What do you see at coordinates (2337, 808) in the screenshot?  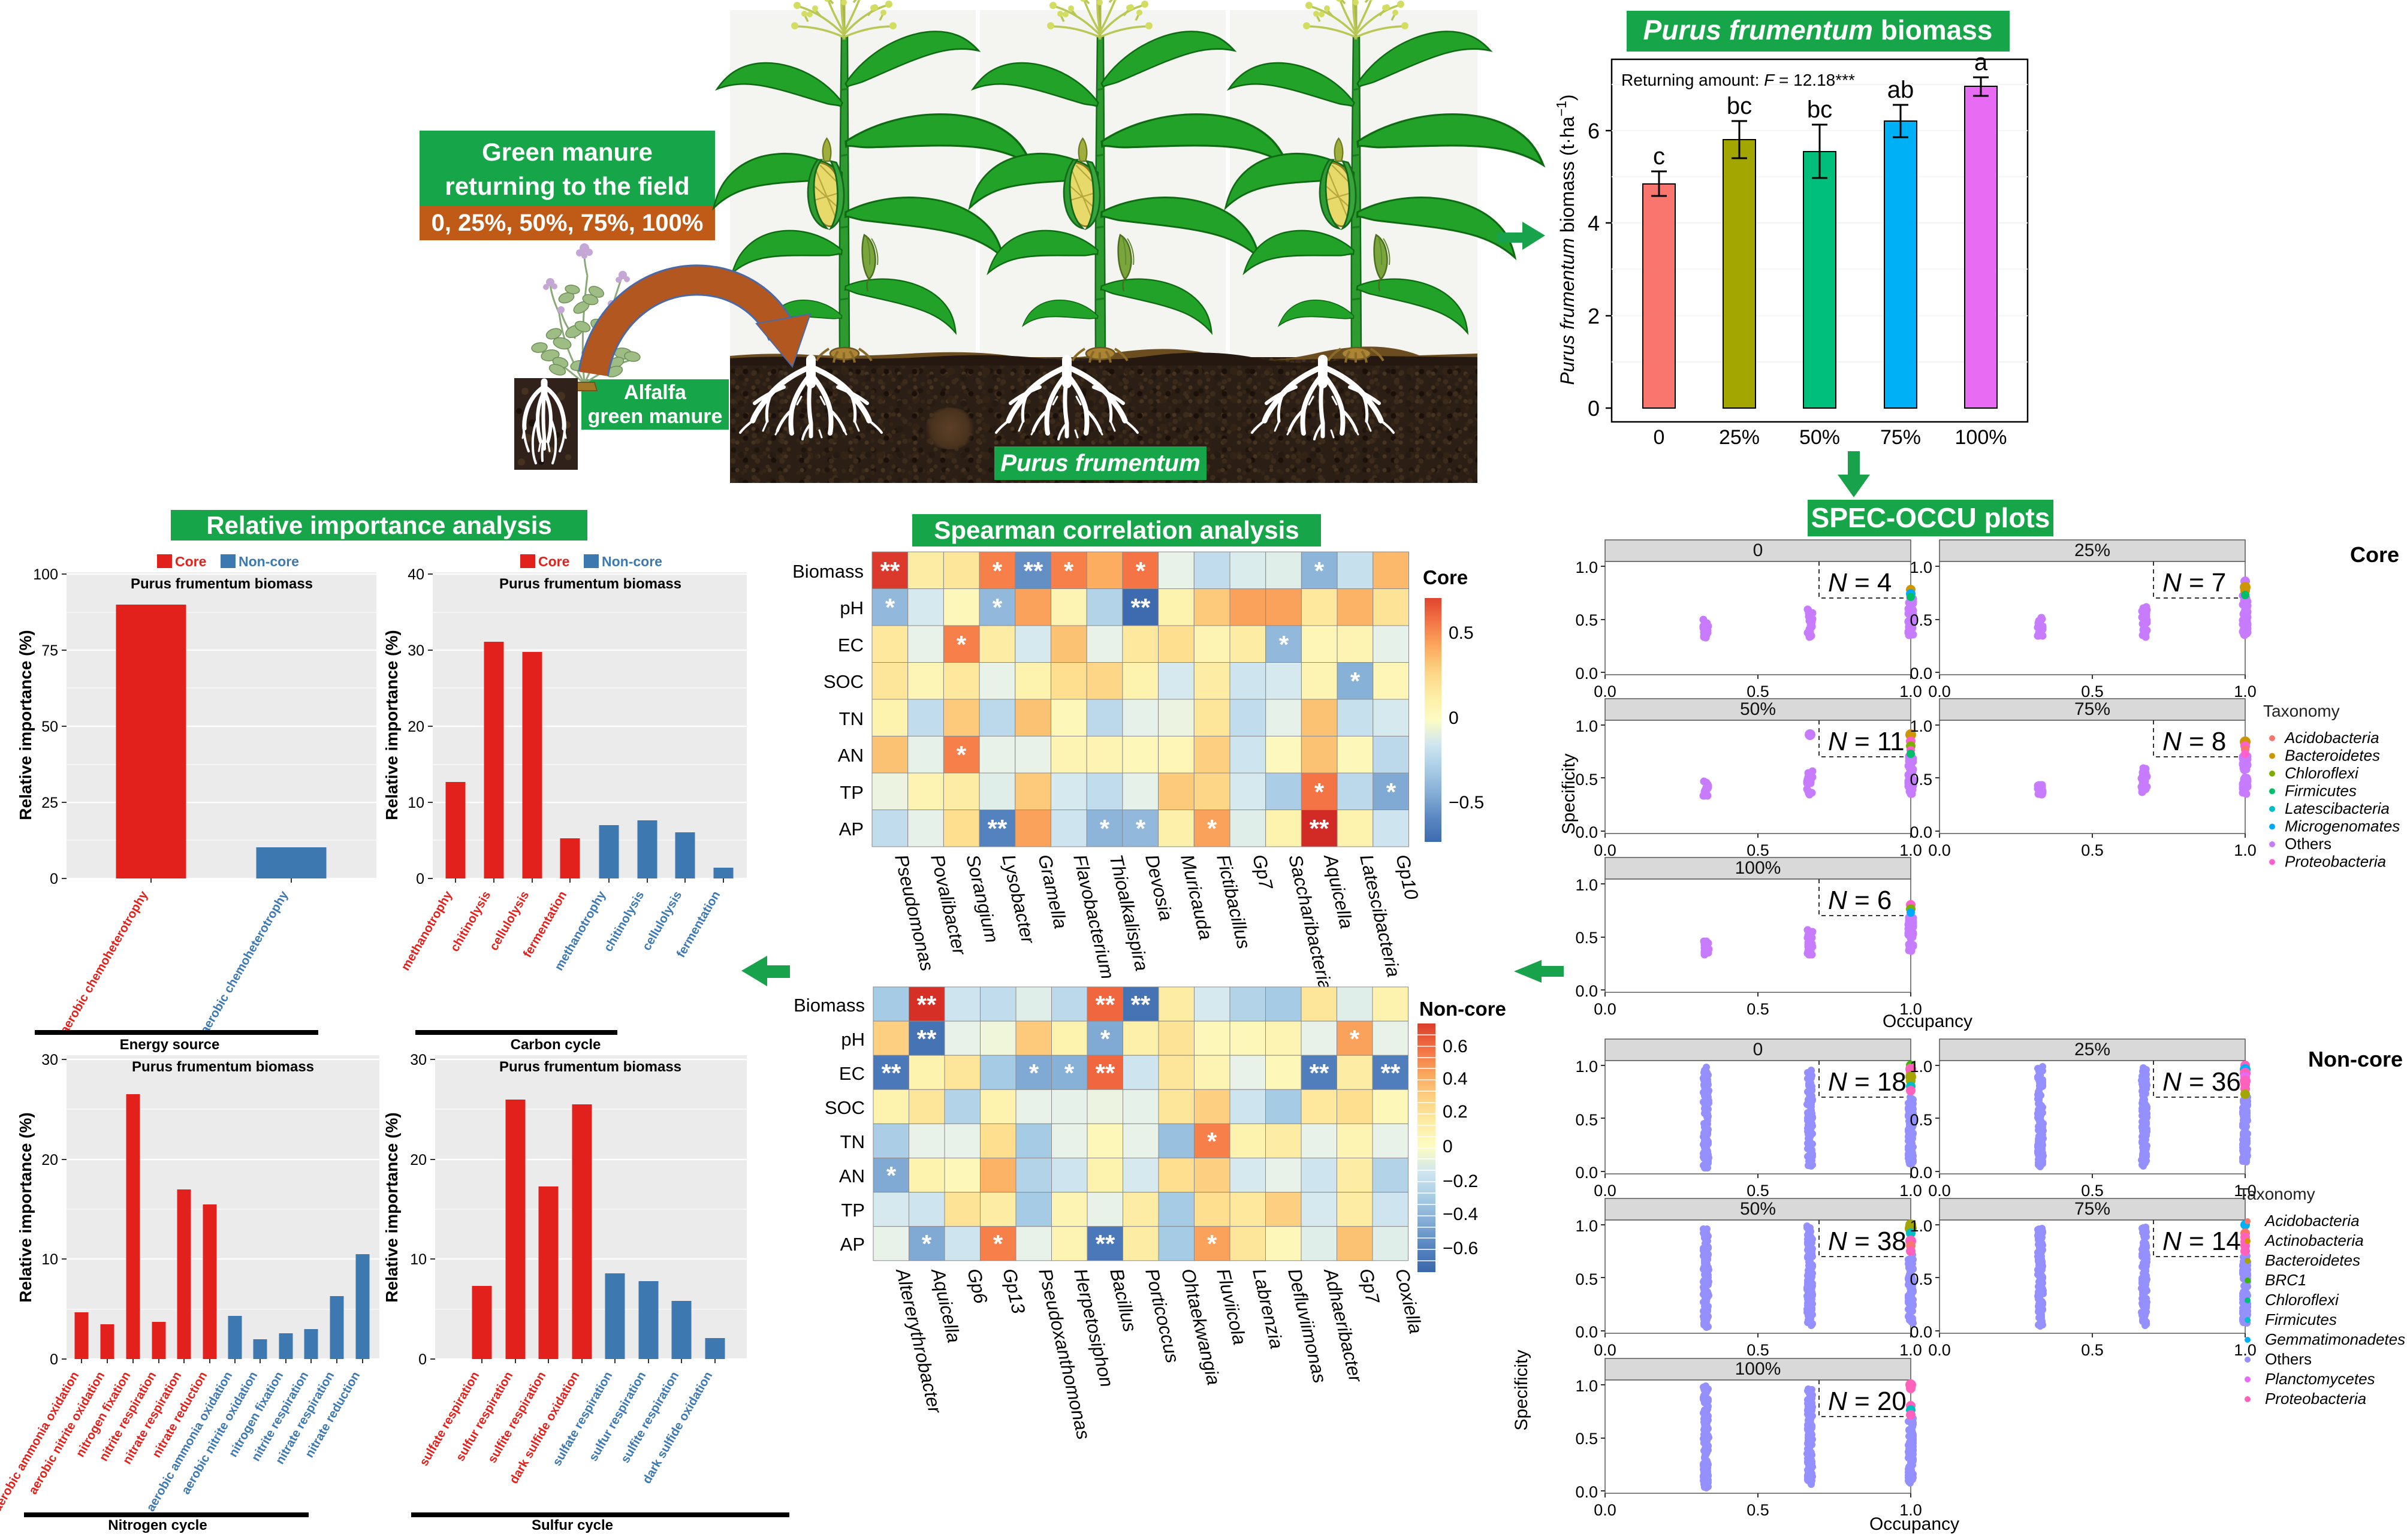 I see `svg-text: Latescibacteria` at bounding box center [2337, 808].